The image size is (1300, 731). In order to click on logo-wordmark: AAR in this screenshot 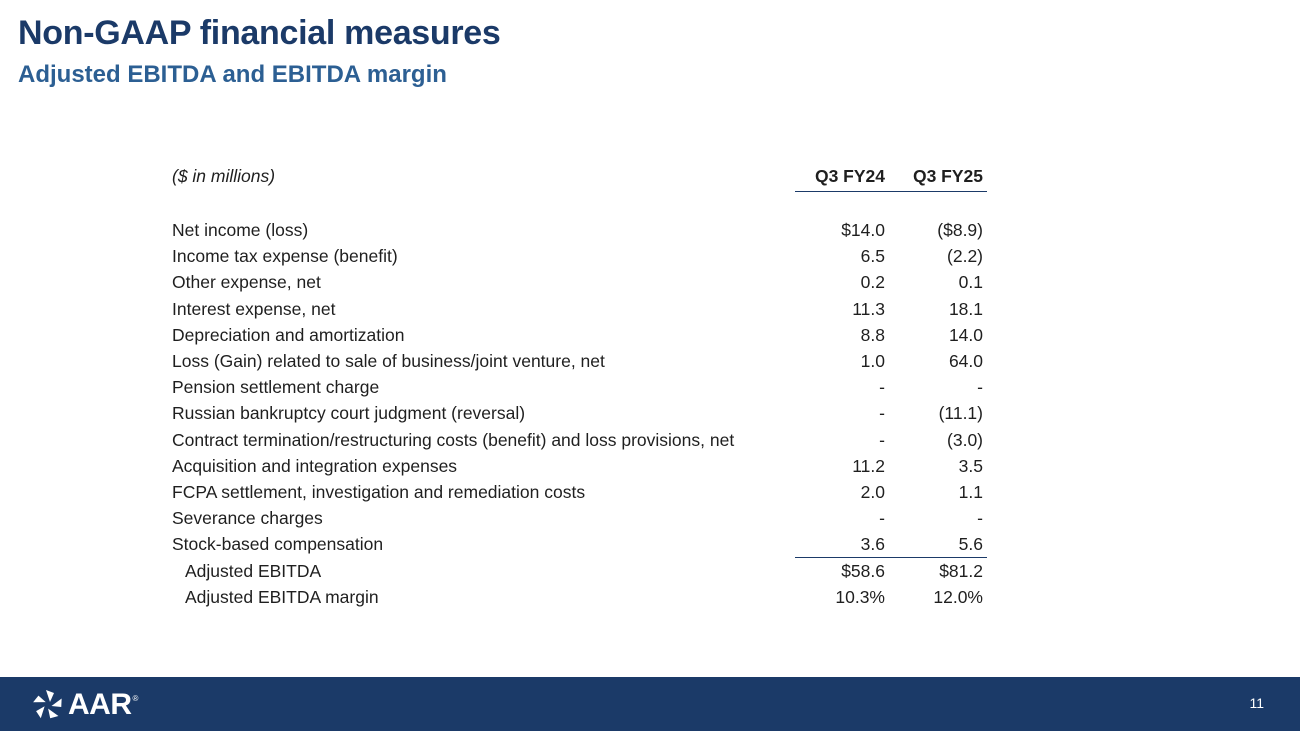, I will do `click(100, 704)`.